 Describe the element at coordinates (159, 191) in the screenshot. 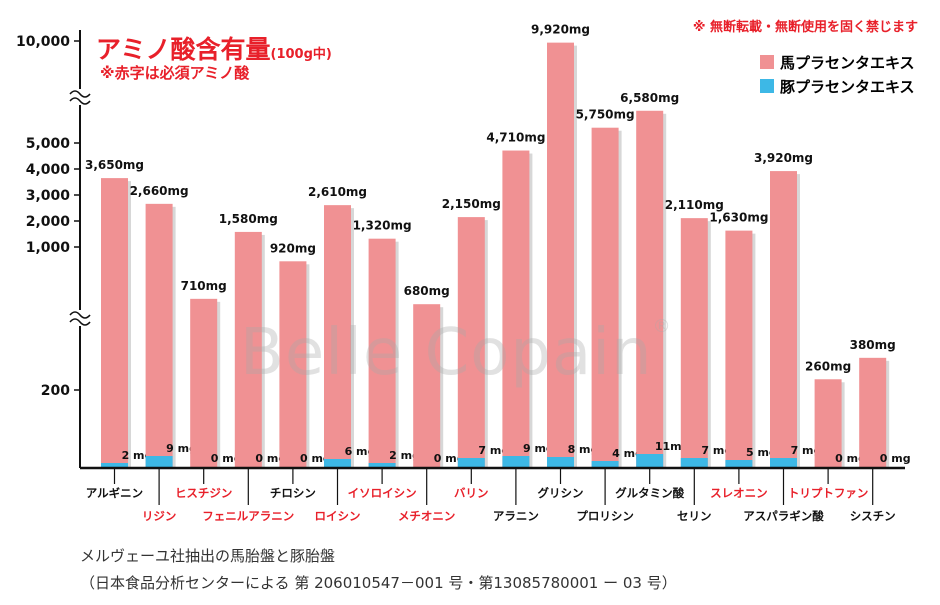

I see `value-label-horse: 2,660mg` at that location.